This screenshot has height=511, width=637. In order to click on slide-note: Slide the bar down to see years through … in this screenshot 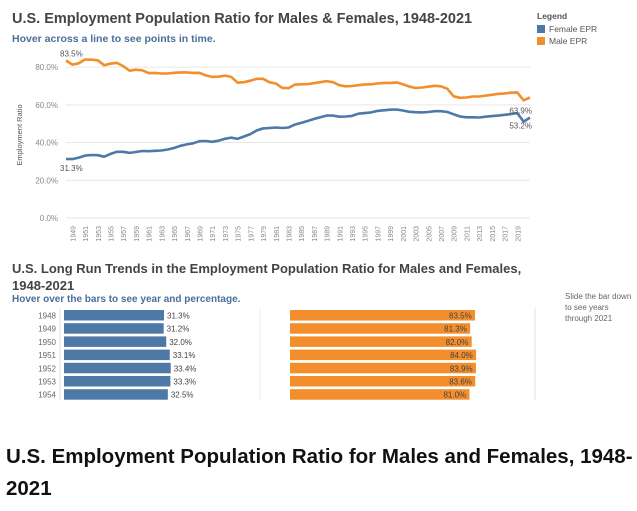, I will do `click(598, 307)`.